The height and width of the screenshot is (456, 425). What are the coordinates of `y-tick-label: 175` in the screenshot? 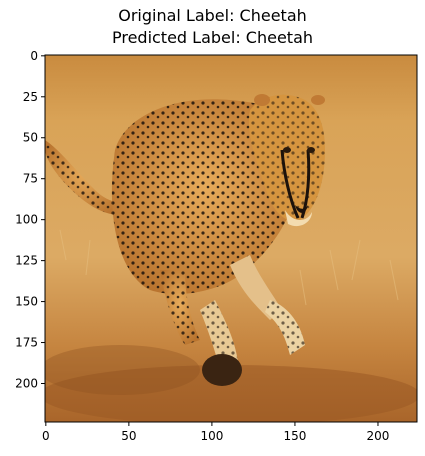 It's located at (26, 343).